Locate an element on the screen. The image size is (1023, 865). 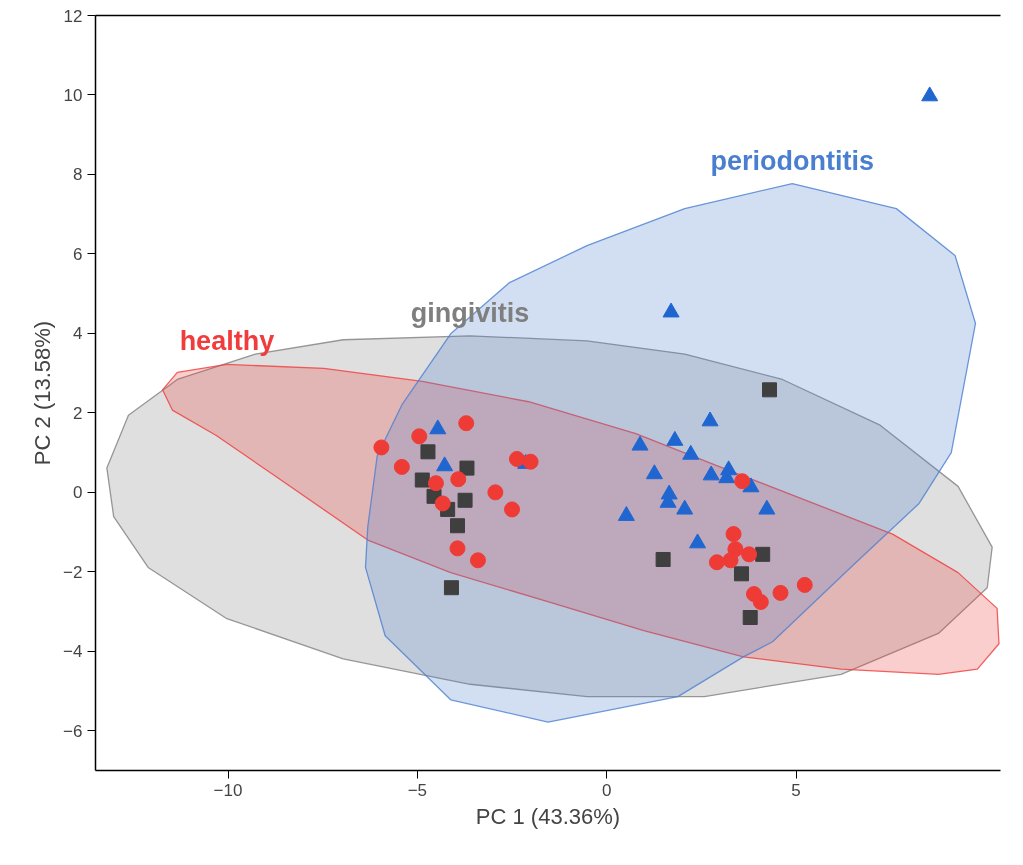
series-label: healthy is located at coordinates (227, 341).